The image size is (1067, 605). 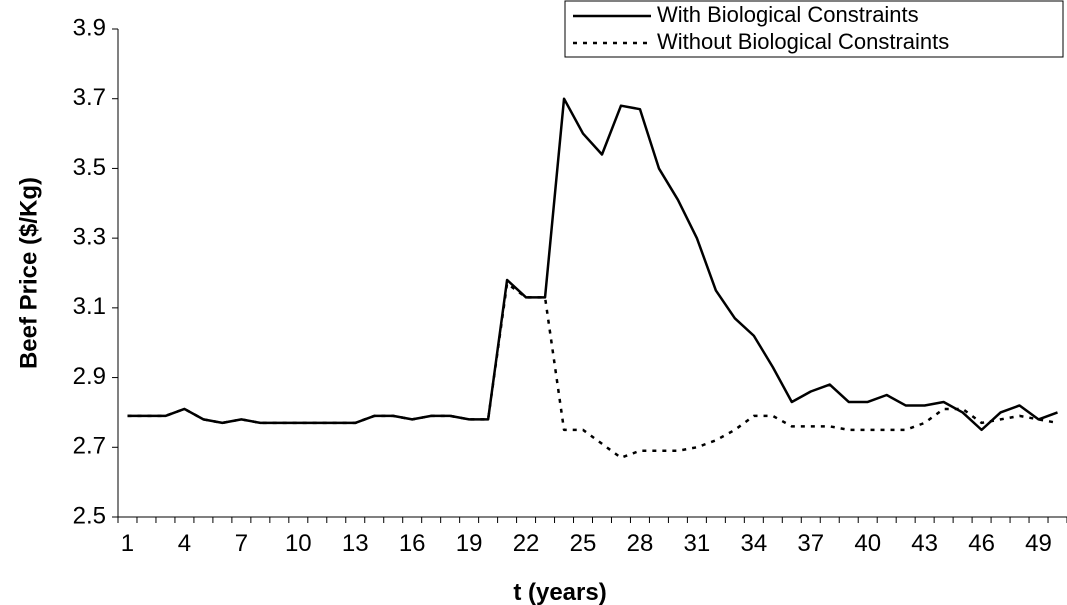 What do you see at coordinates (298, 543) in the screenshot?
I see `x-tick-label: 10` at bounding box center [298, 543].